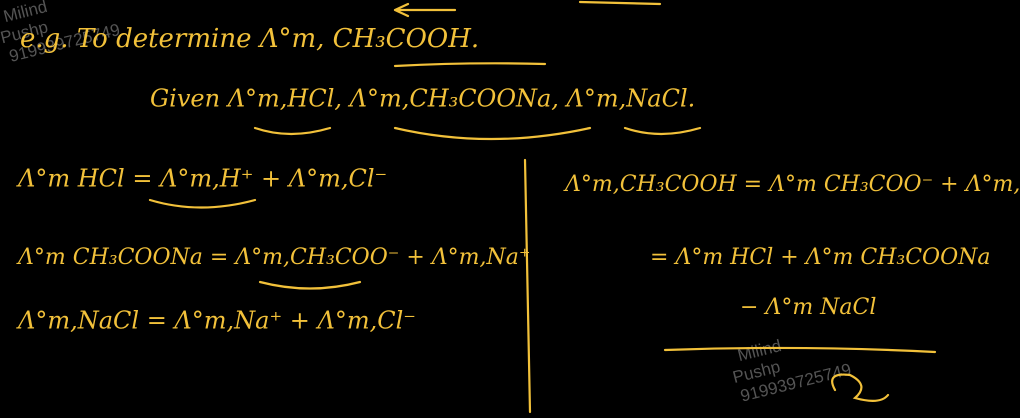  What do you see at coordinates (201, 179) in the screenshot?
I see `equation: Λ°m HCl = Λ°m,H⁺ + Λ°m,Cl⁻` at bounding box center [201, 179].